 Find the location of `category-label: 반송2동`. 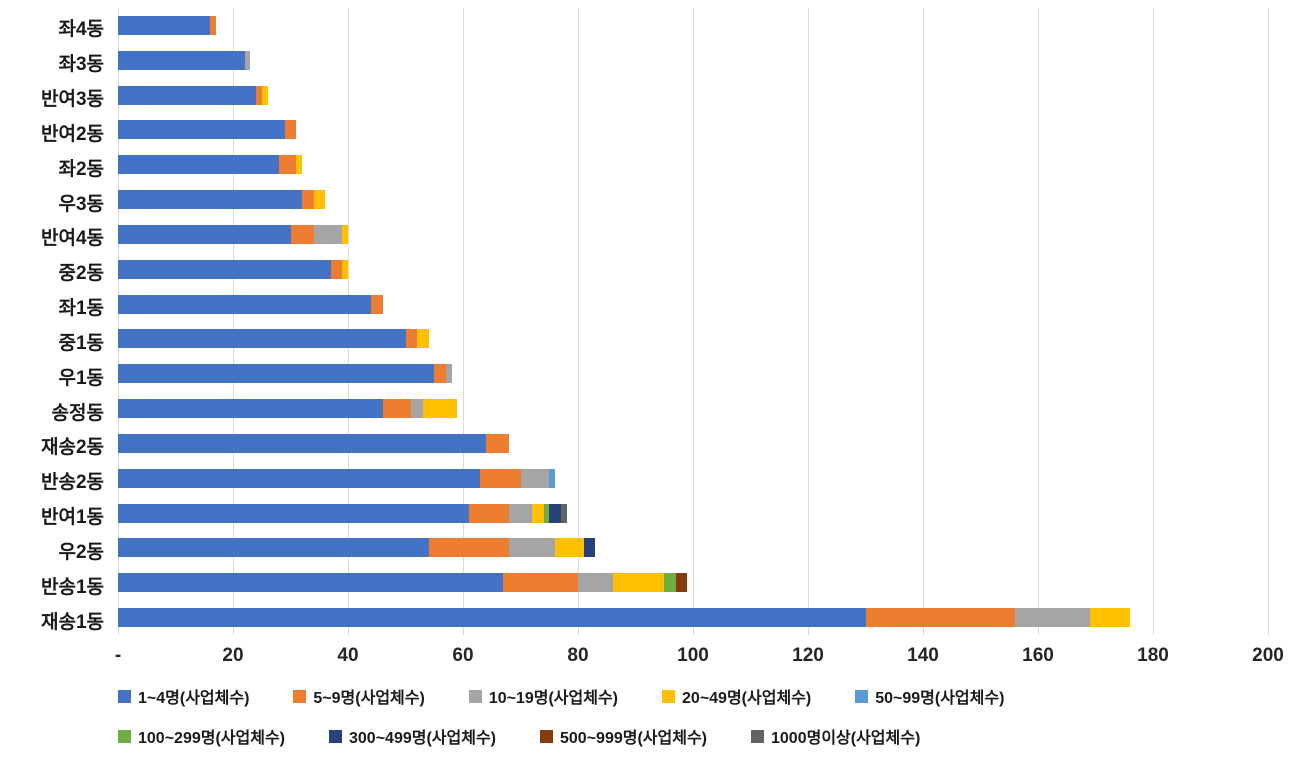

category-label: 반송2동 is located at coordinates (72, 483).